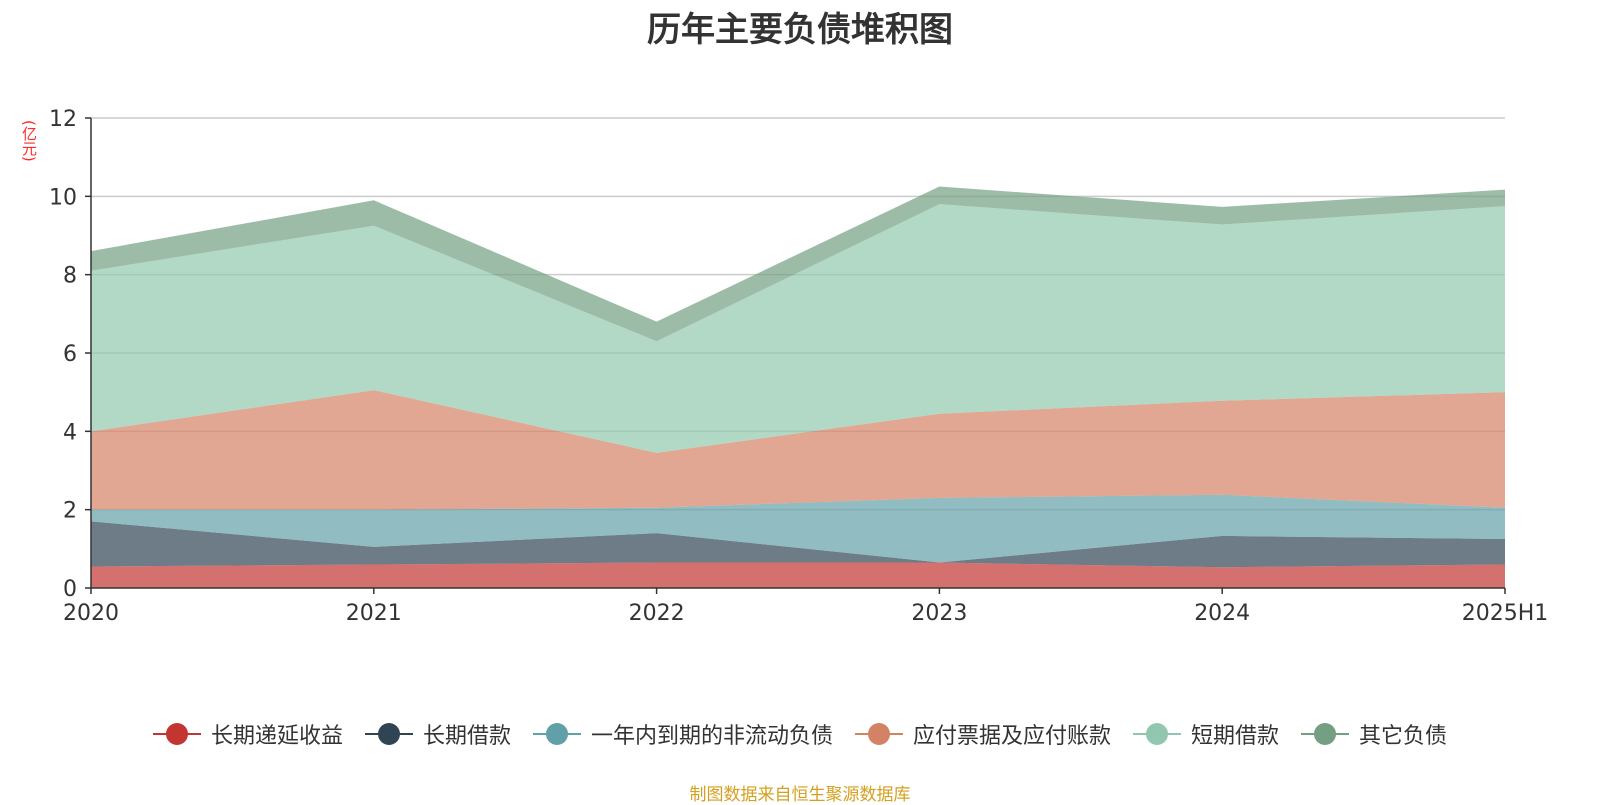 This screenshot has width=1600, height=805. Describe the element at coordinates (63, 119) in the screenshot. I see `y-tick-label: 12` at that location.